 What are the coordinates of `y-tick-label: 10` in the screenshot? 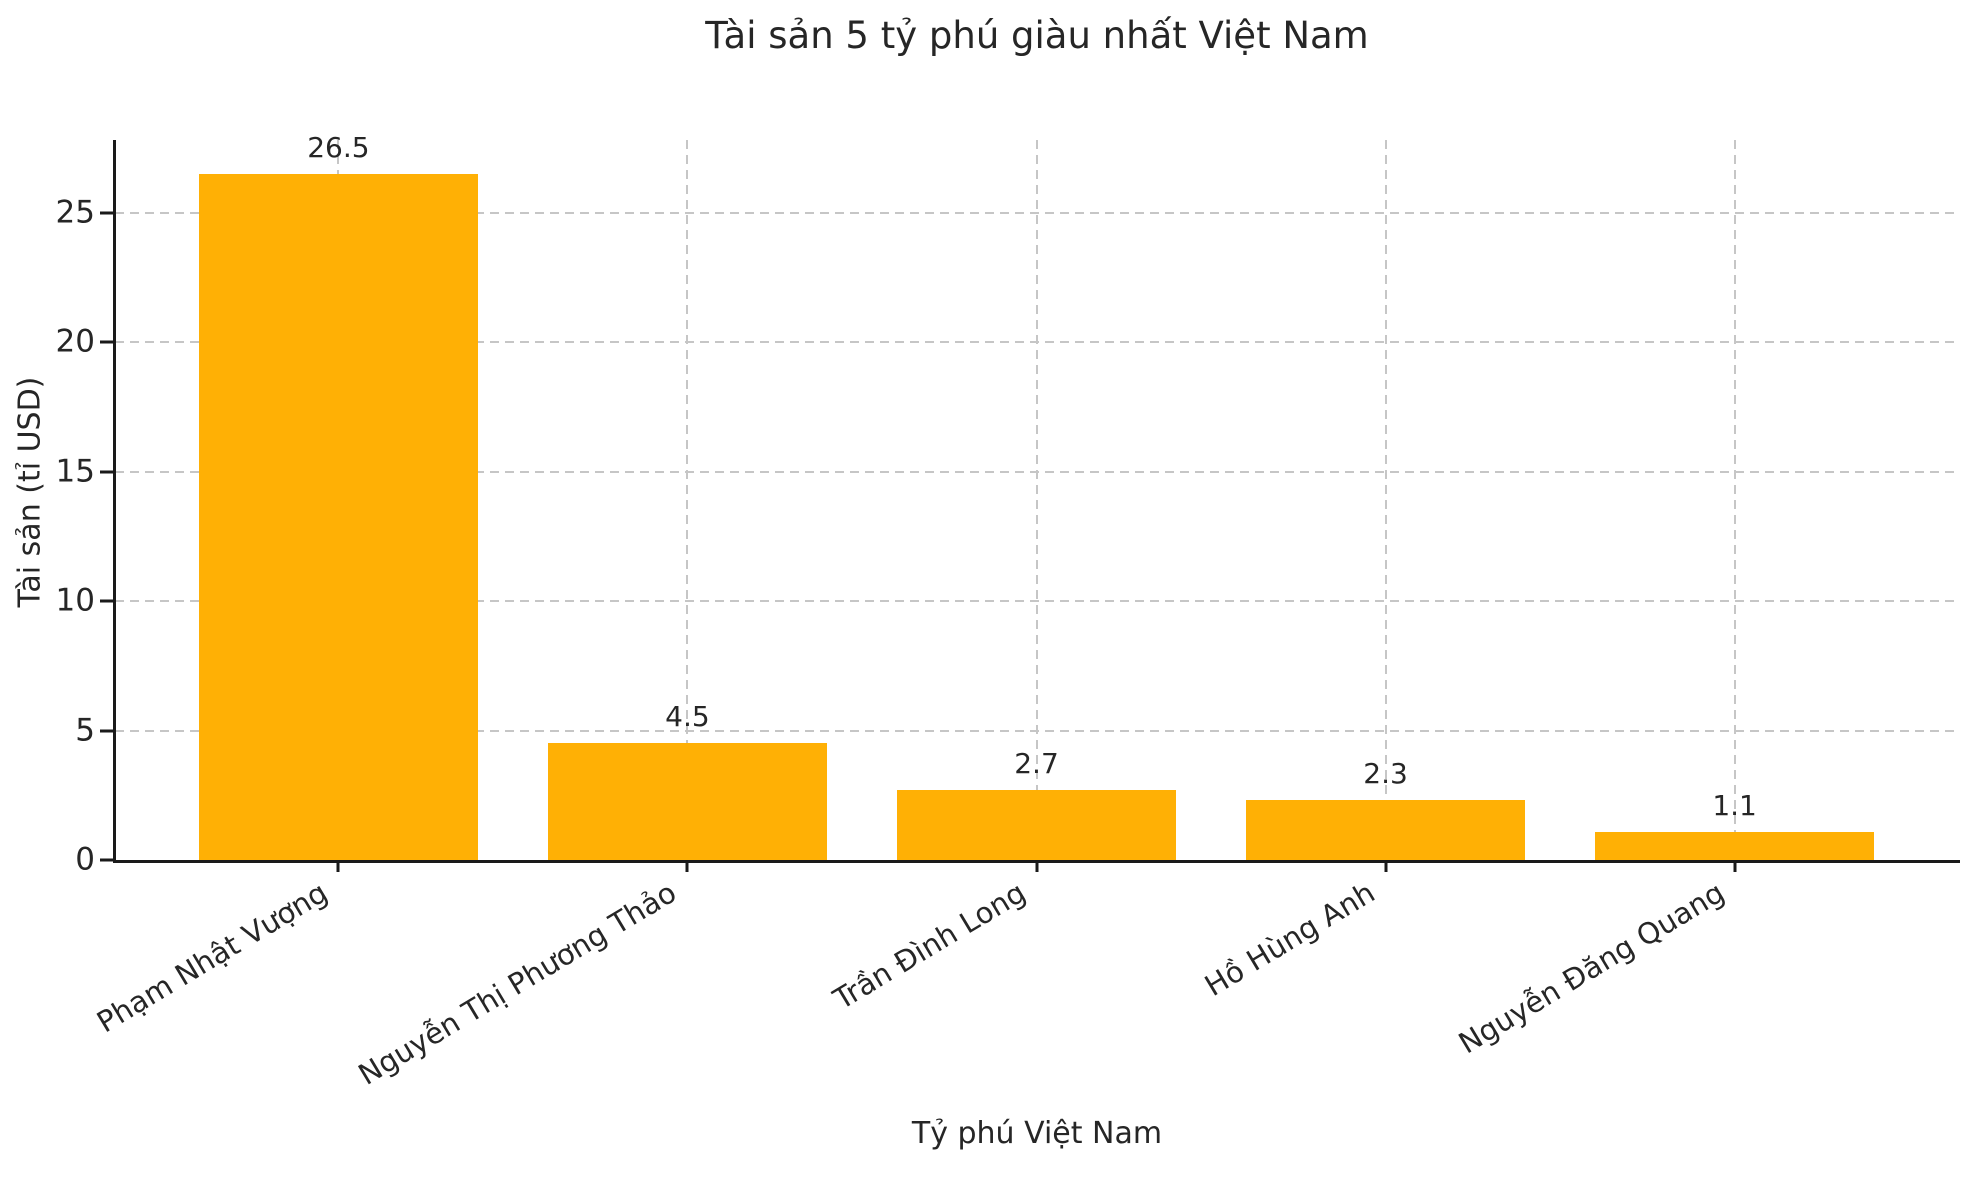 It's located at (75, 600).